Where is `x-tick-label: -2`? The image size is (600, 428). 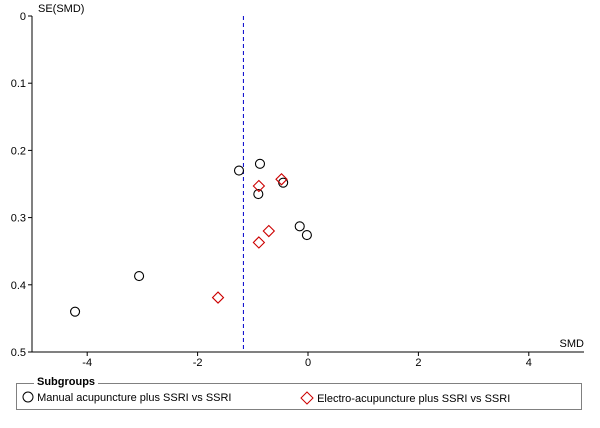
x-tick-label: -2 is located at coordinates (198, 363).